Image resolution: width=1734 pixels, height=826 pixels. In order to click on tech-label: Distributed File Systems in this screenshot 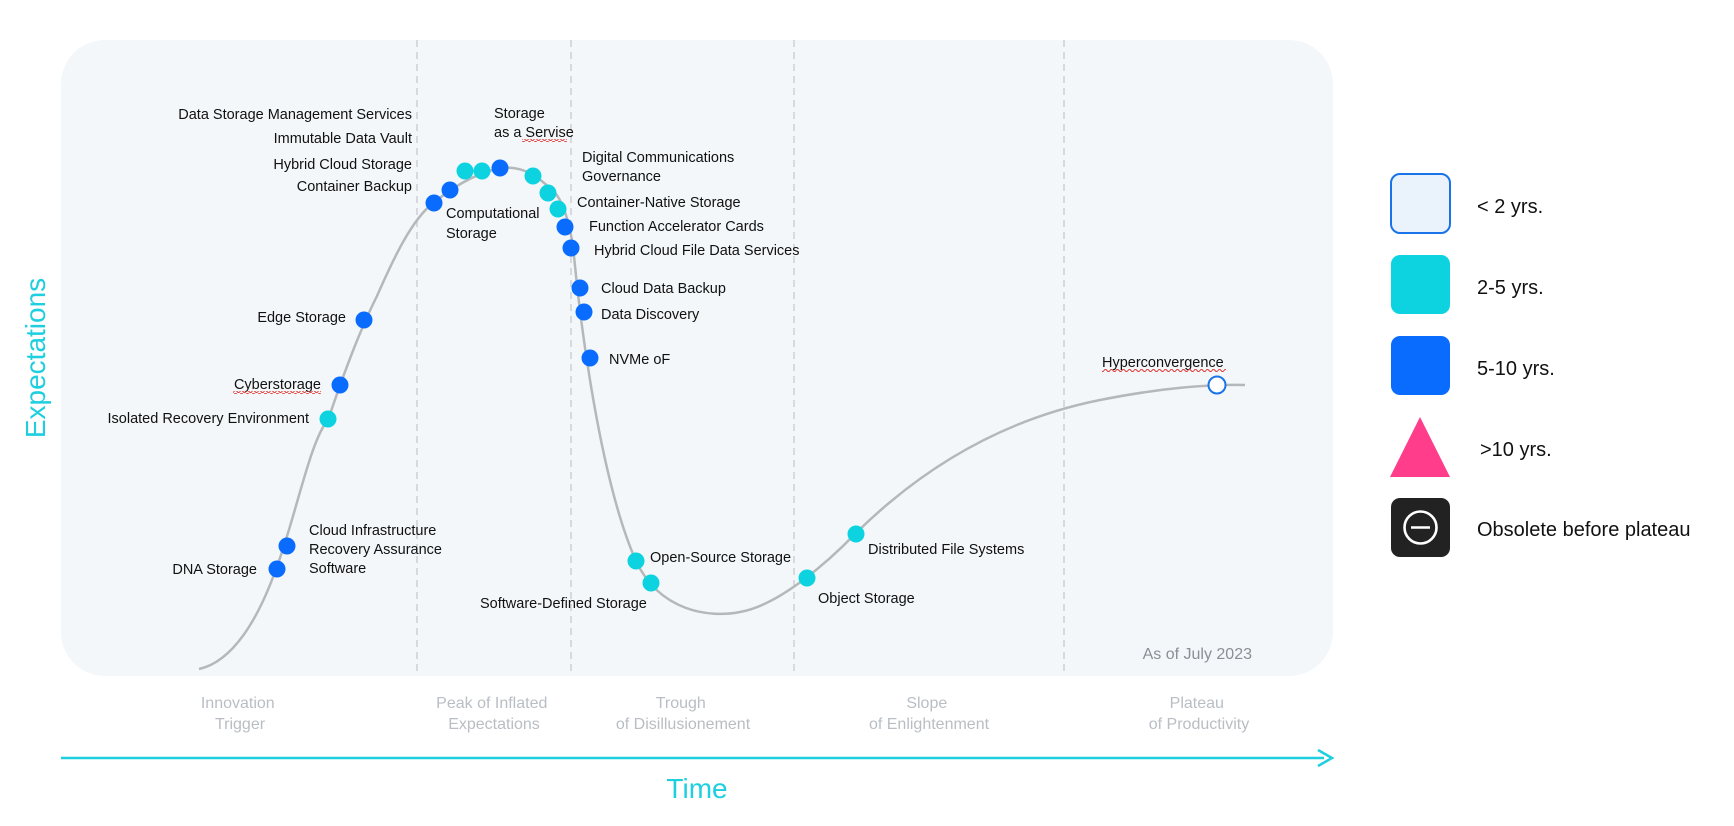, I will do `click(946, 550)`.